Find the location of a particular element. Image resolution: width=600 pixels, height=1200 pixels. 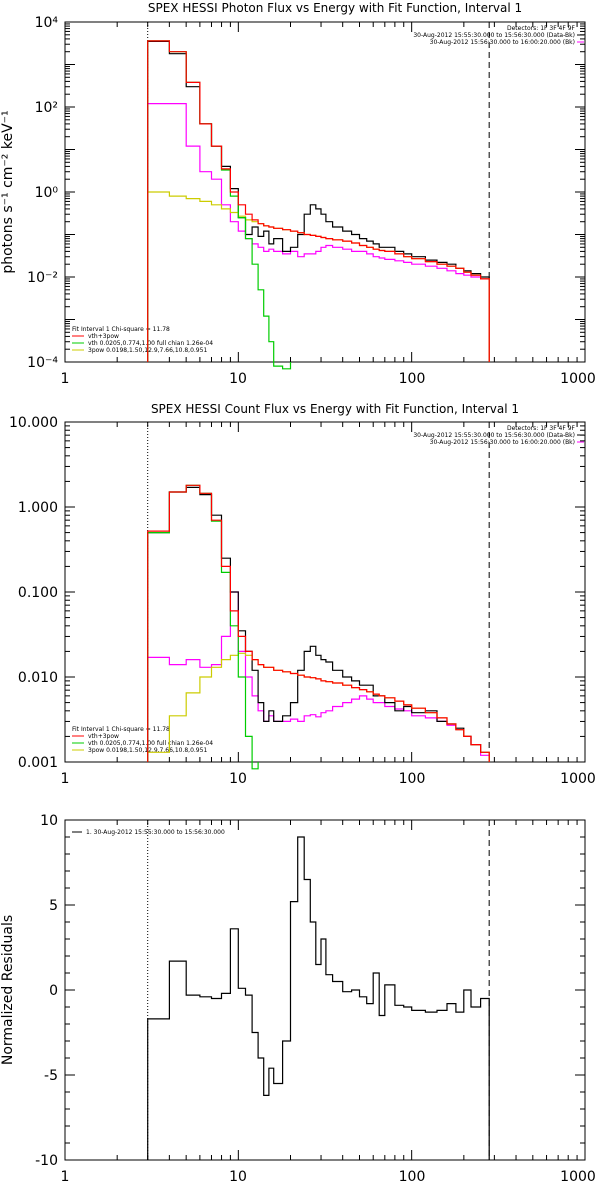

panel3-xtick-0: 1 is located at coordinates (65, 1177).